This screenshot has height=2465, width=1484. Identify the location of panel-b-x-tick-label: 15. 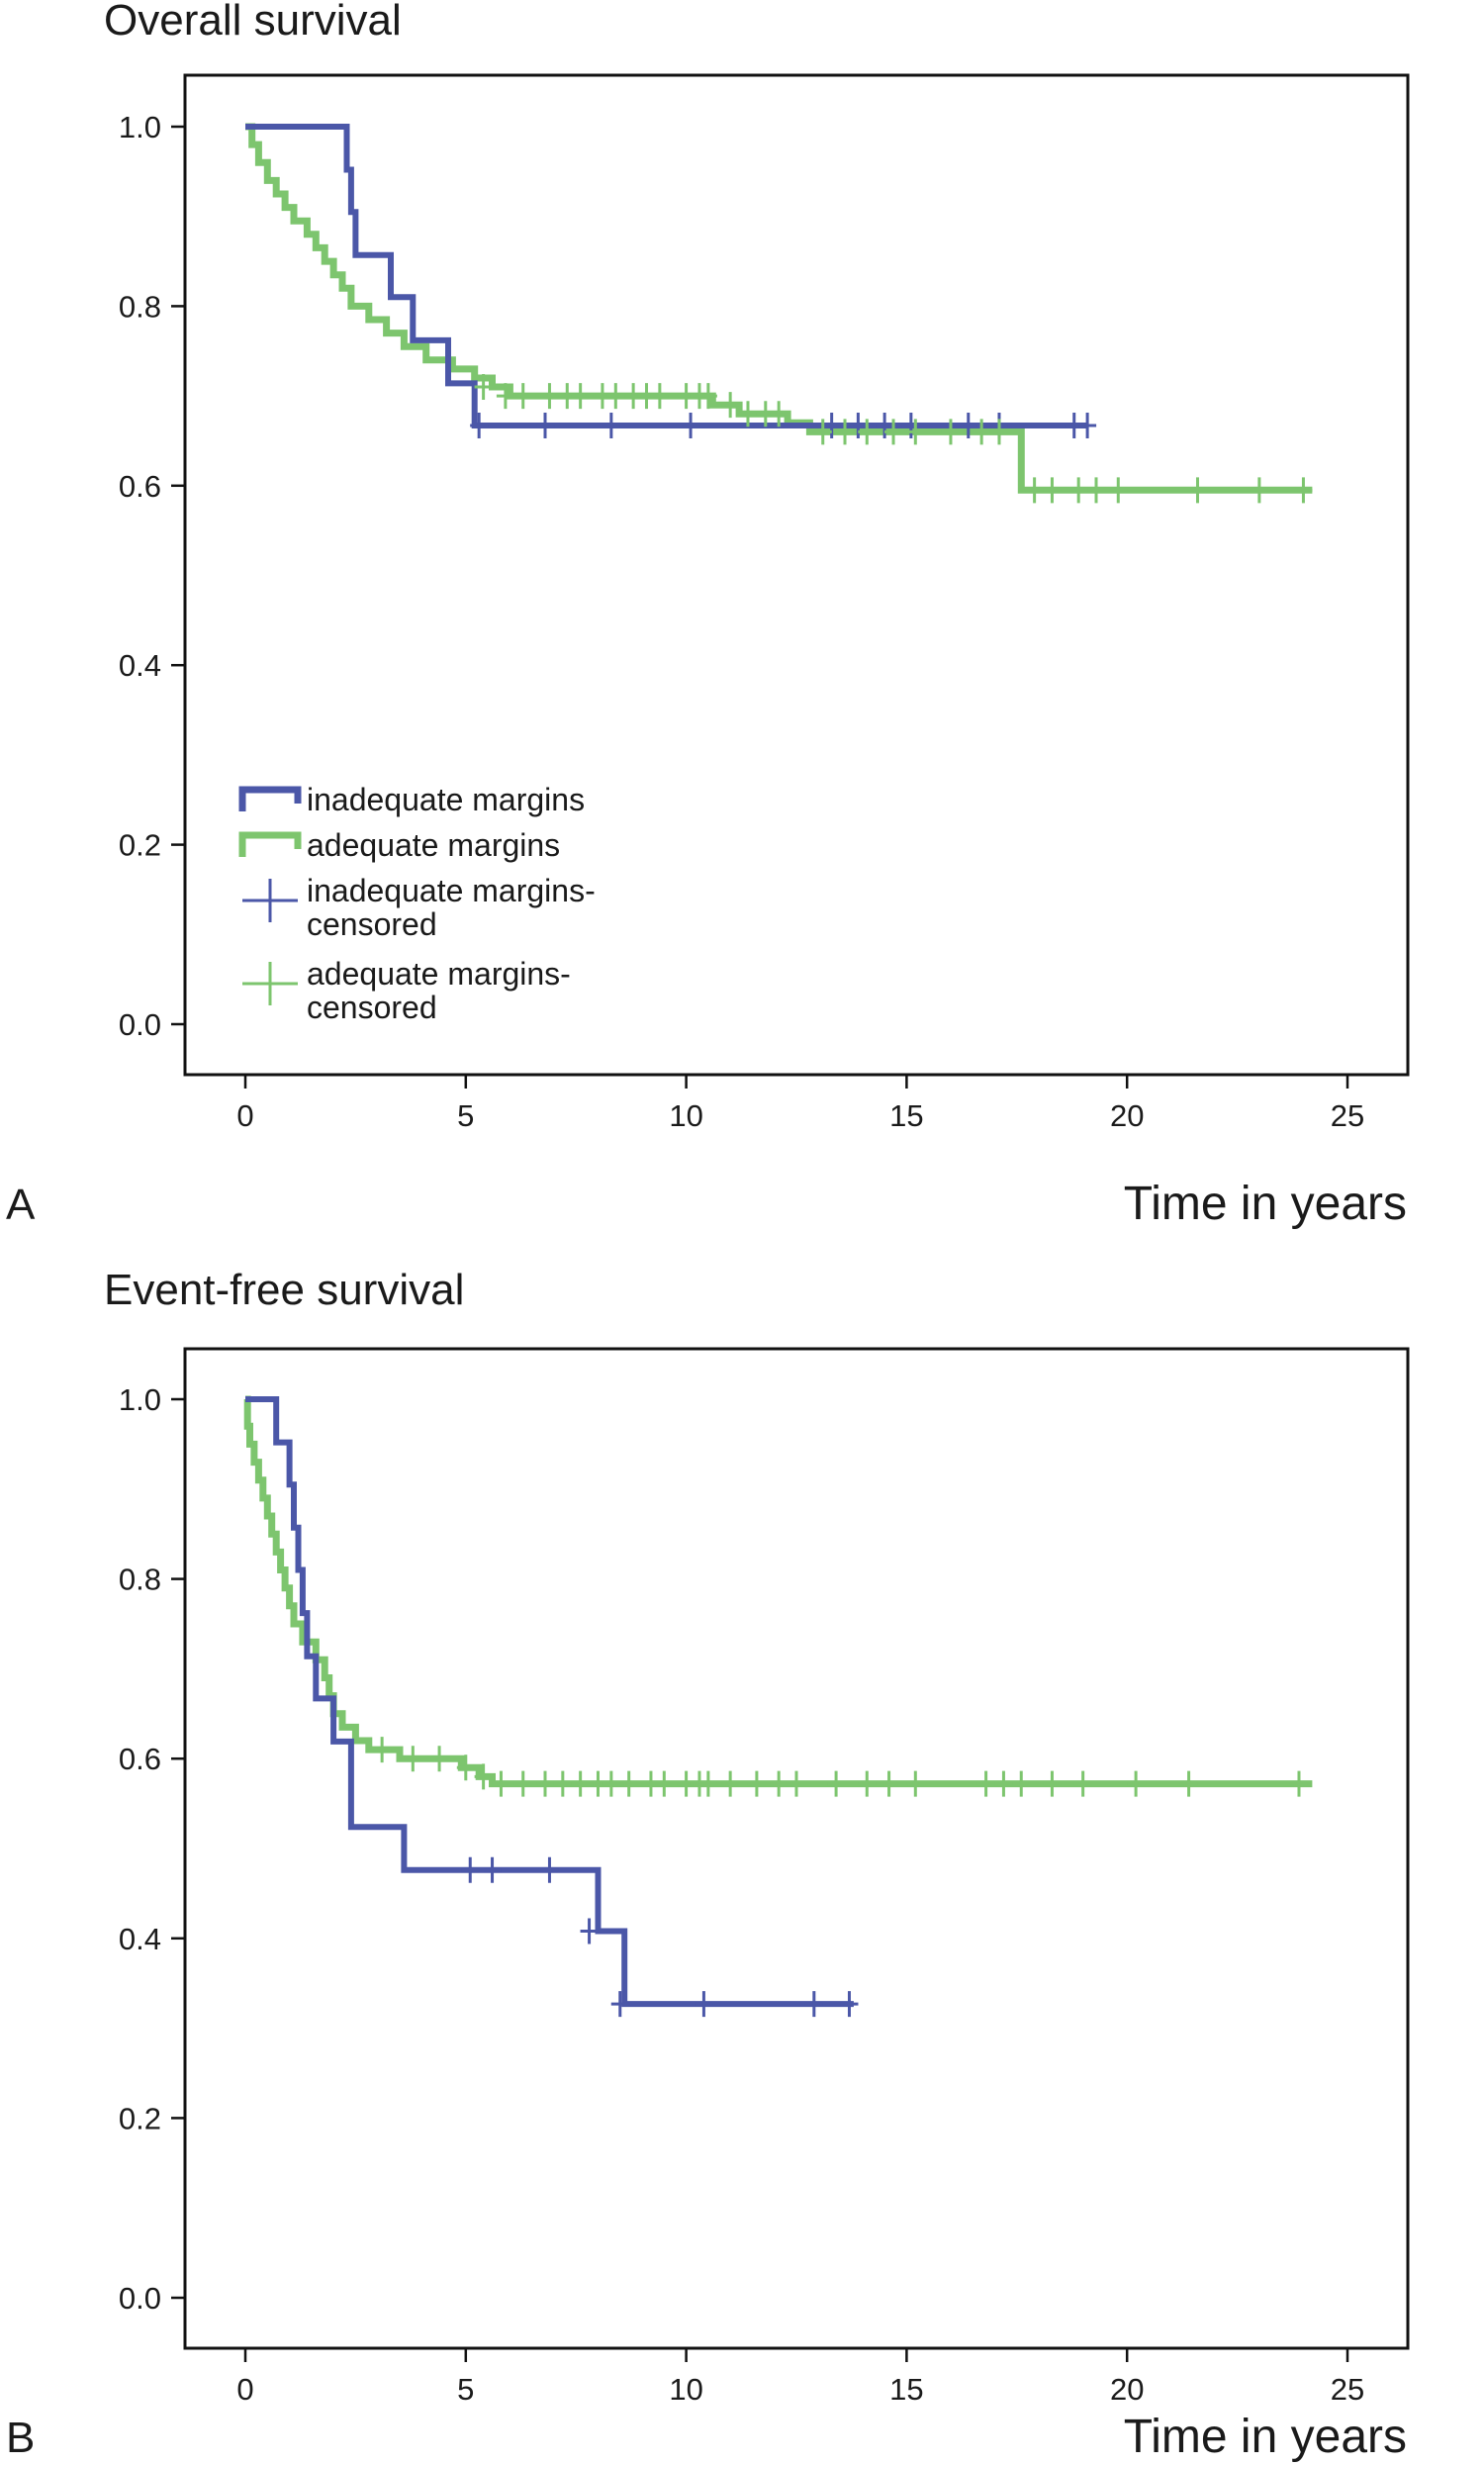
(906, 2389).